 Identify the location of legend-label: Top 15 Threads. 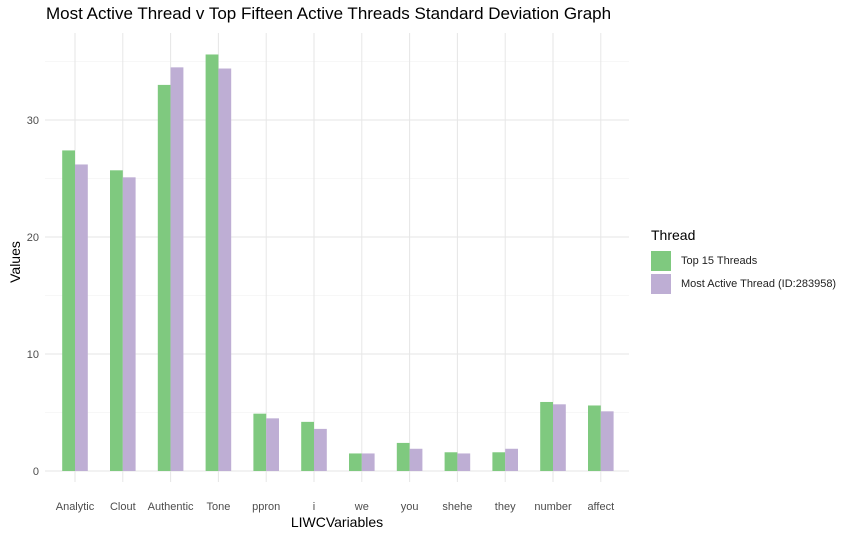
(719, 260).